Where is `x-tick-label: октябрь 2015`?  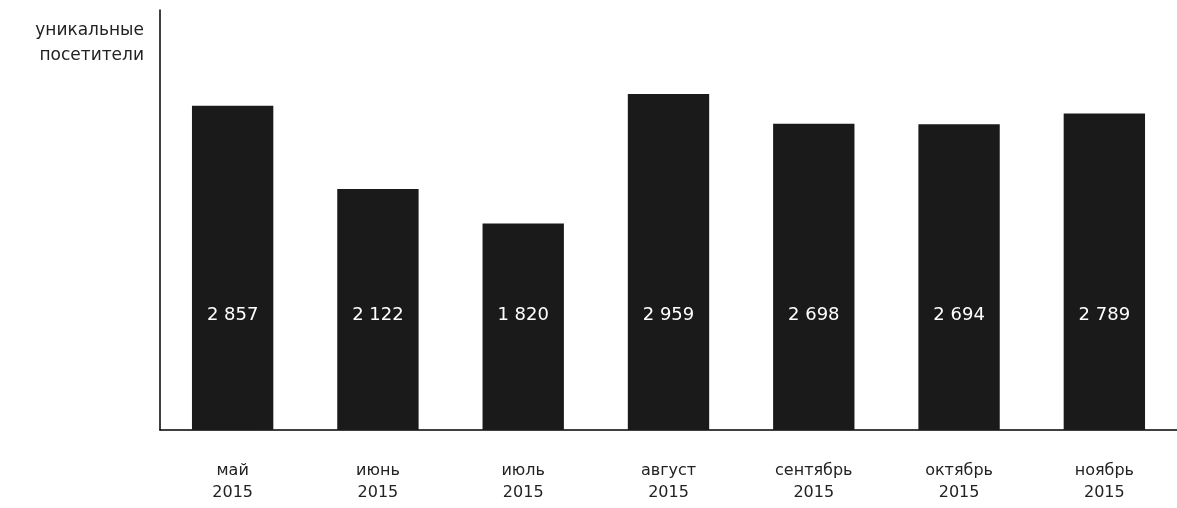
x-tick-label: октябрь 2015 is located at coordinates (959, 480).